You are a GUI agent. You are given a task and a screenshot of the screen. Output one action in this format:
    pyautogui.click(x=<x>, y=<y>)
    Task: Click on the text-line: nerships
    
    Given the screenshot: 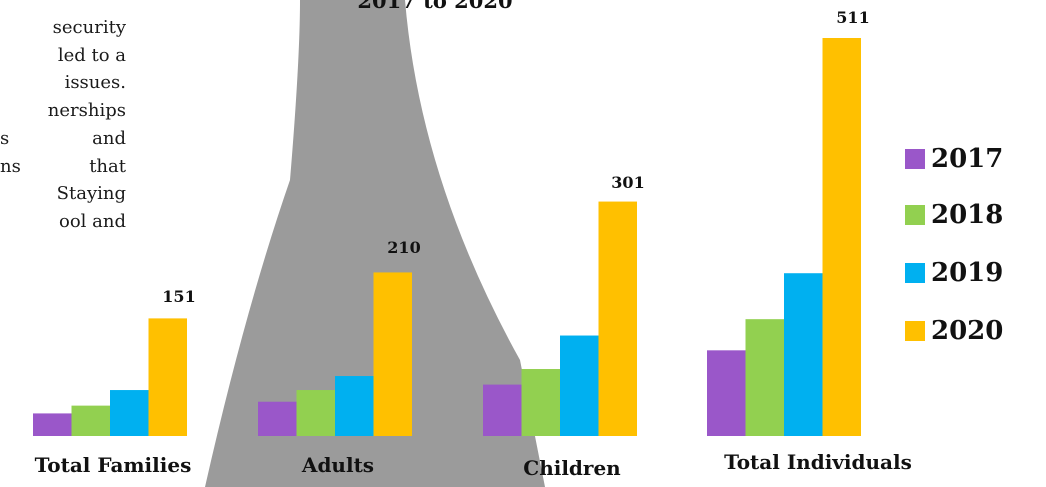 What is the action you would take?
    pyautogui.click(x=86, y=111)
    